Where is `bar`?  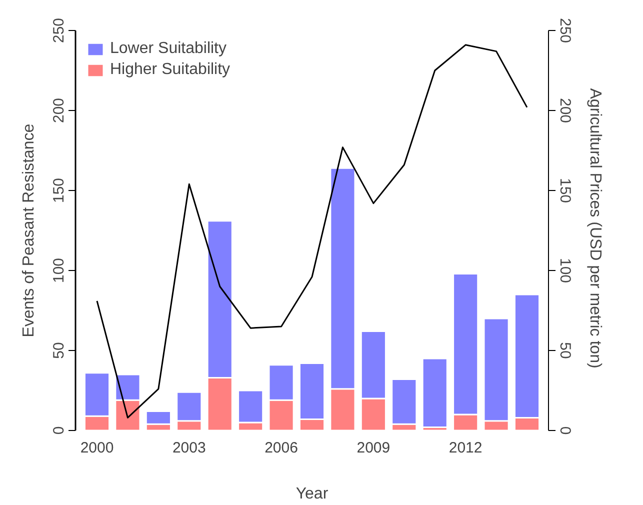 bar is located at coordinates (435, 393).